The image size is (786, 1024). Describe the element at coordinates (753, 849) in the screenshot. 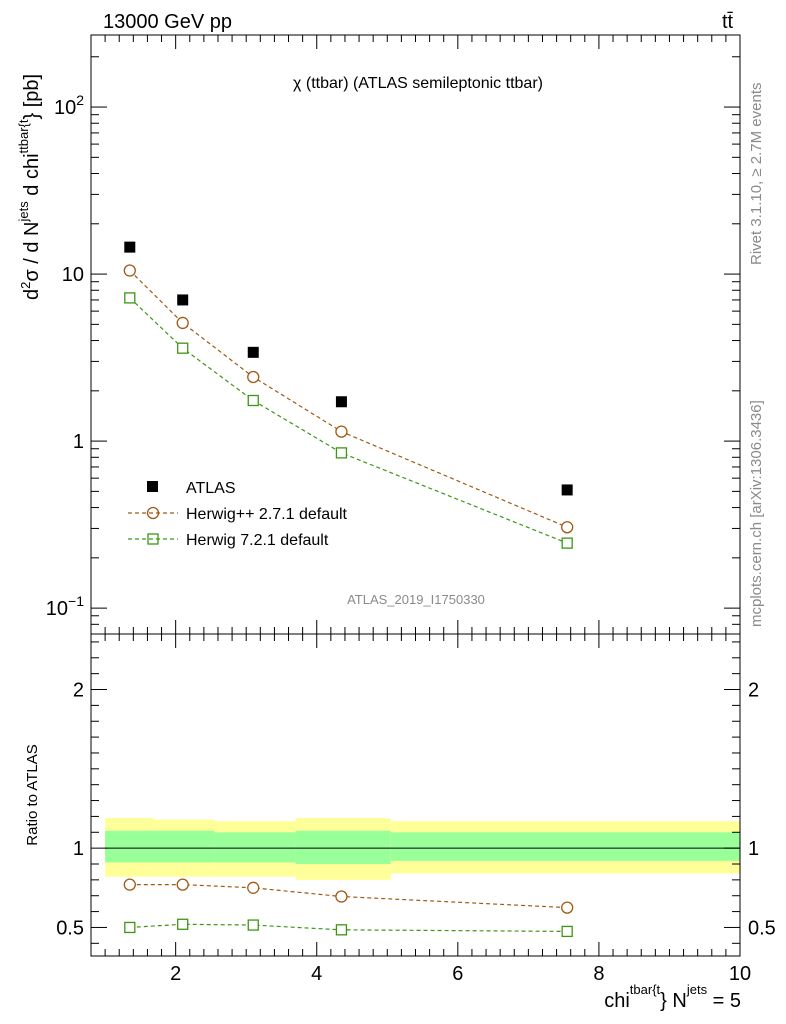

I see `ratio-ytick-label-right: 1` at that location.